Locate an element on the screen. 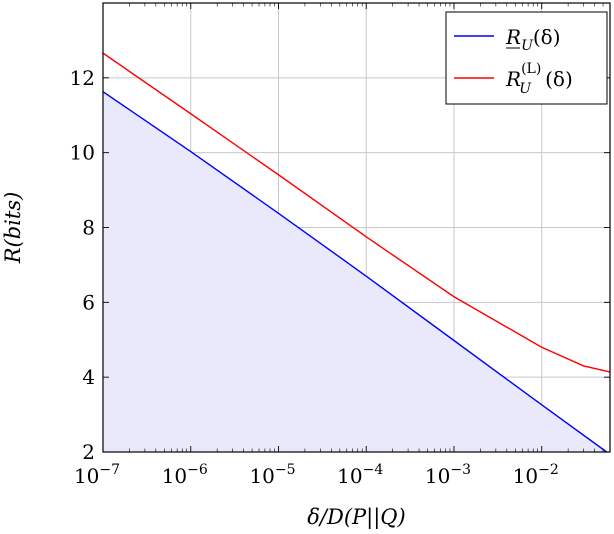 The image size is (614, 534). y-tick-label: 2 is located at coordinates (88, 452).